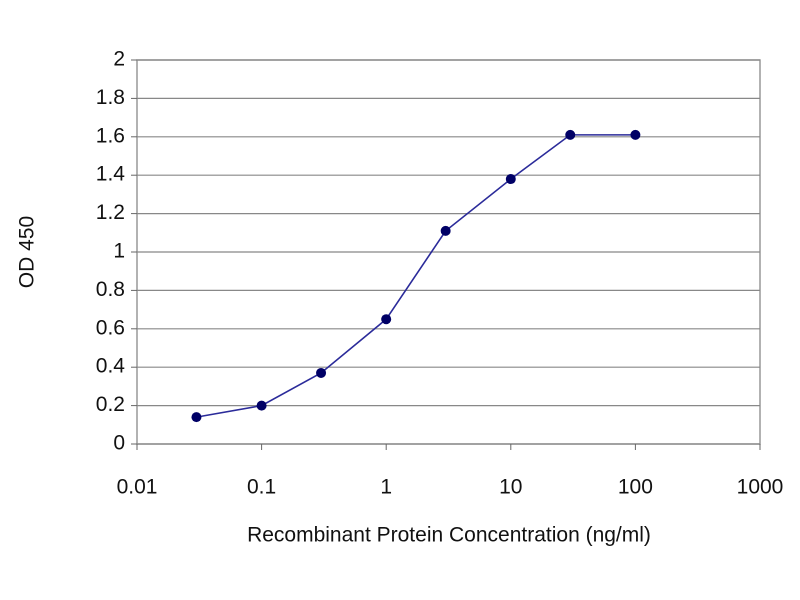 The image size is (800, 600). I want to click on y-tick-label: 1, so click(119, 251).